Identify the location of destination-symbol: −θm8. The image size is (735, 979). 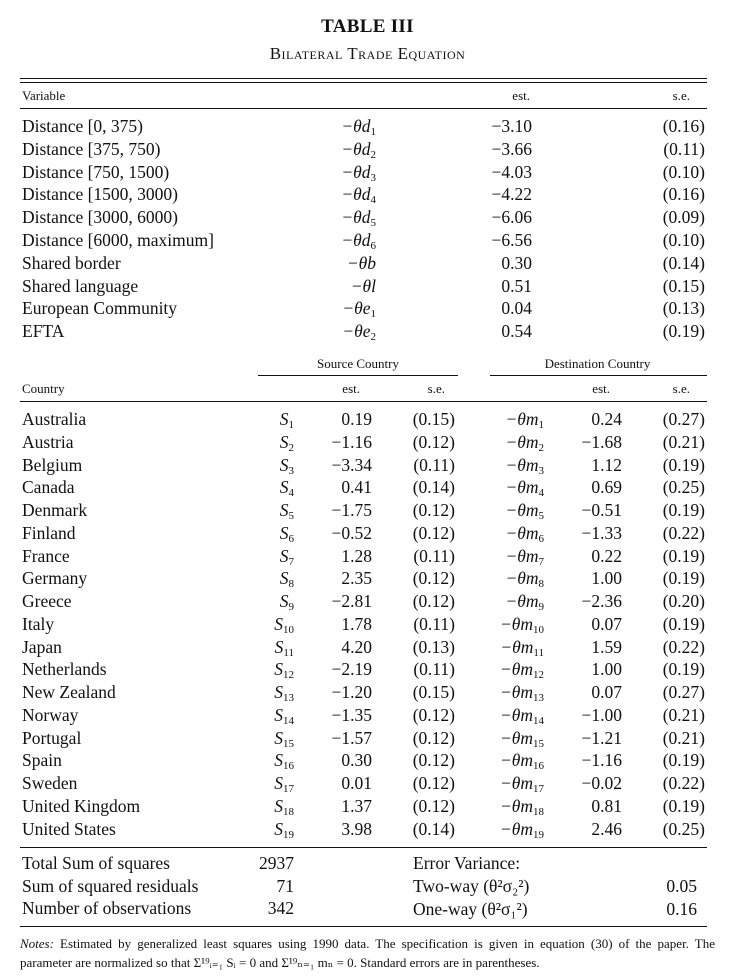
(510, 579).